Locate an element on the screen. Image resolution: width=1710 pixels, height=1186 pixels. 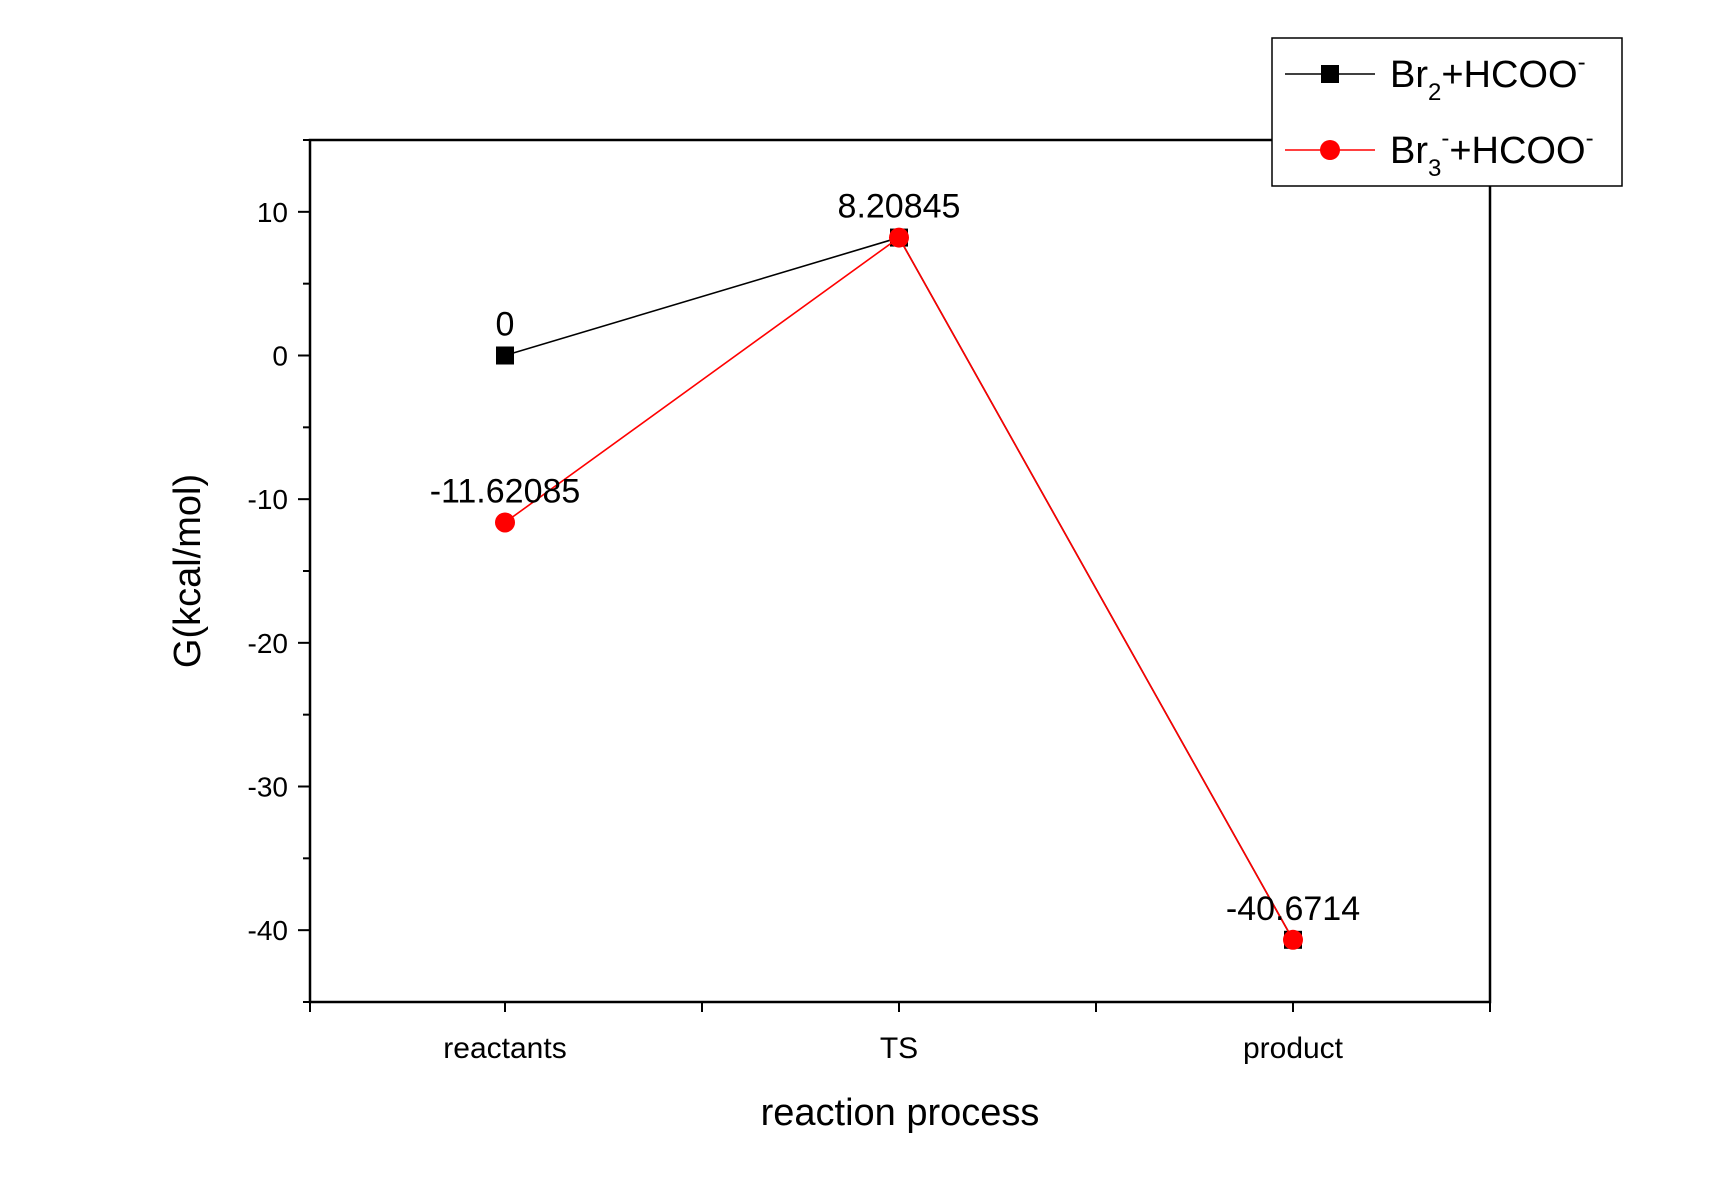
y-tick-label: -30 is located at coordinates (268, 787).